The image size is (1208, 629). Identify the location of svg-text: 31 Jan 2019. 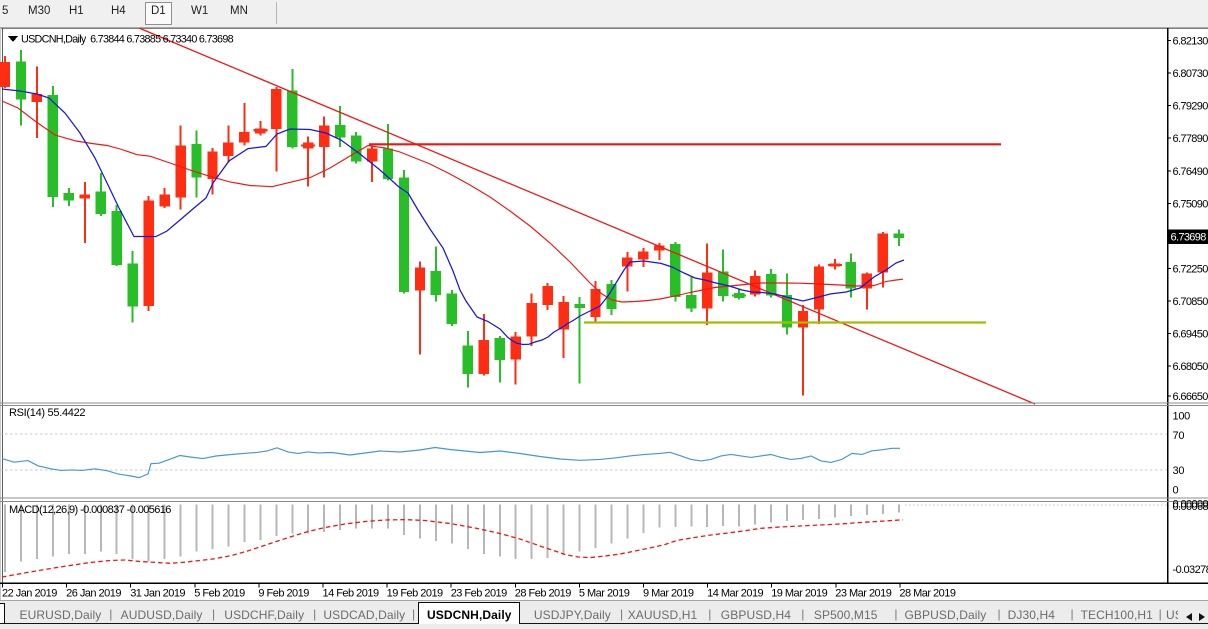
(157, 594).